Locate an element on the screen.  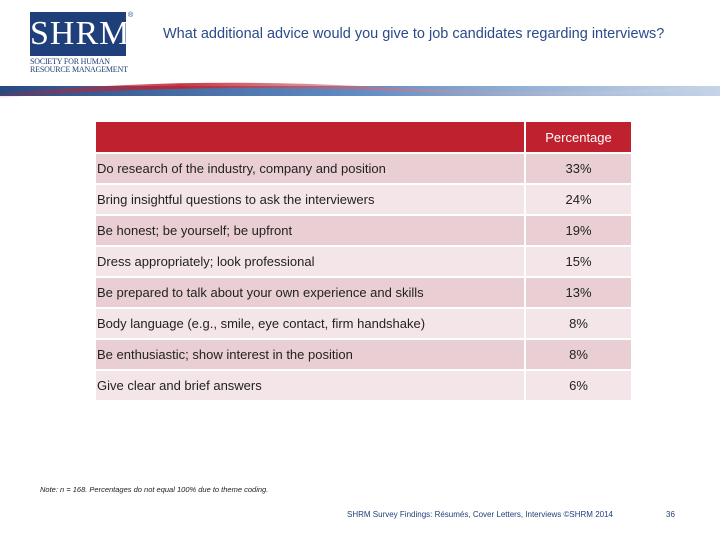
row-value: 24% is located at coordinates (577, 199).